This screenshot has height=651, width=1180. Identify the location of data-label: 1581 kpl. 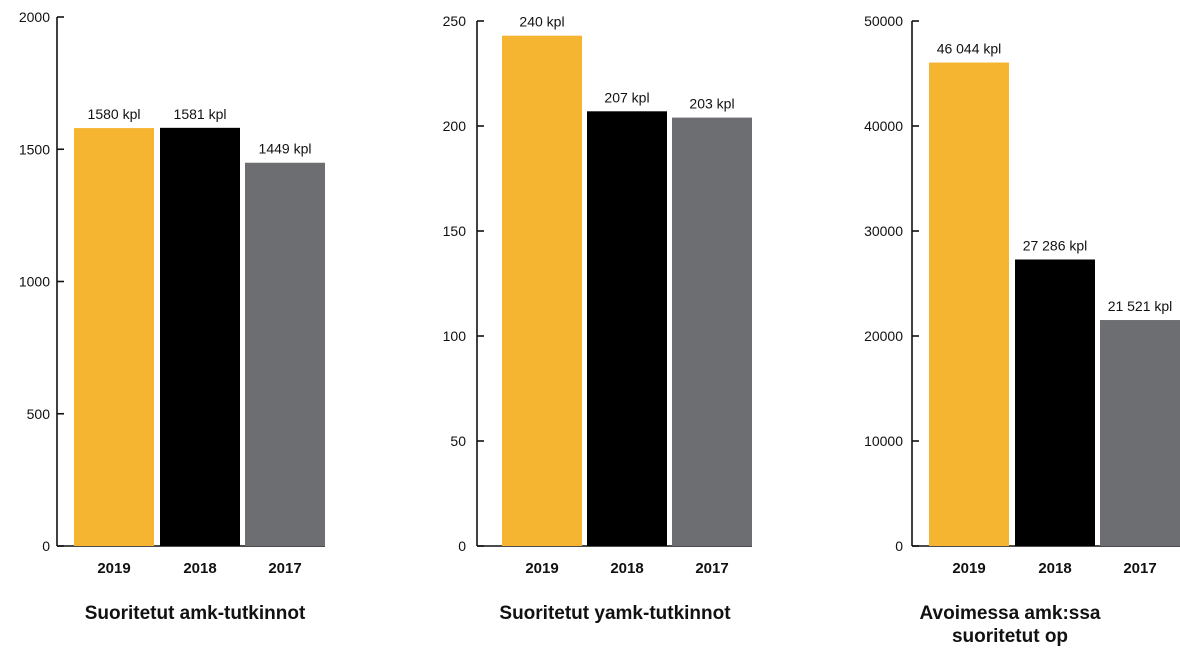
(200, 114).